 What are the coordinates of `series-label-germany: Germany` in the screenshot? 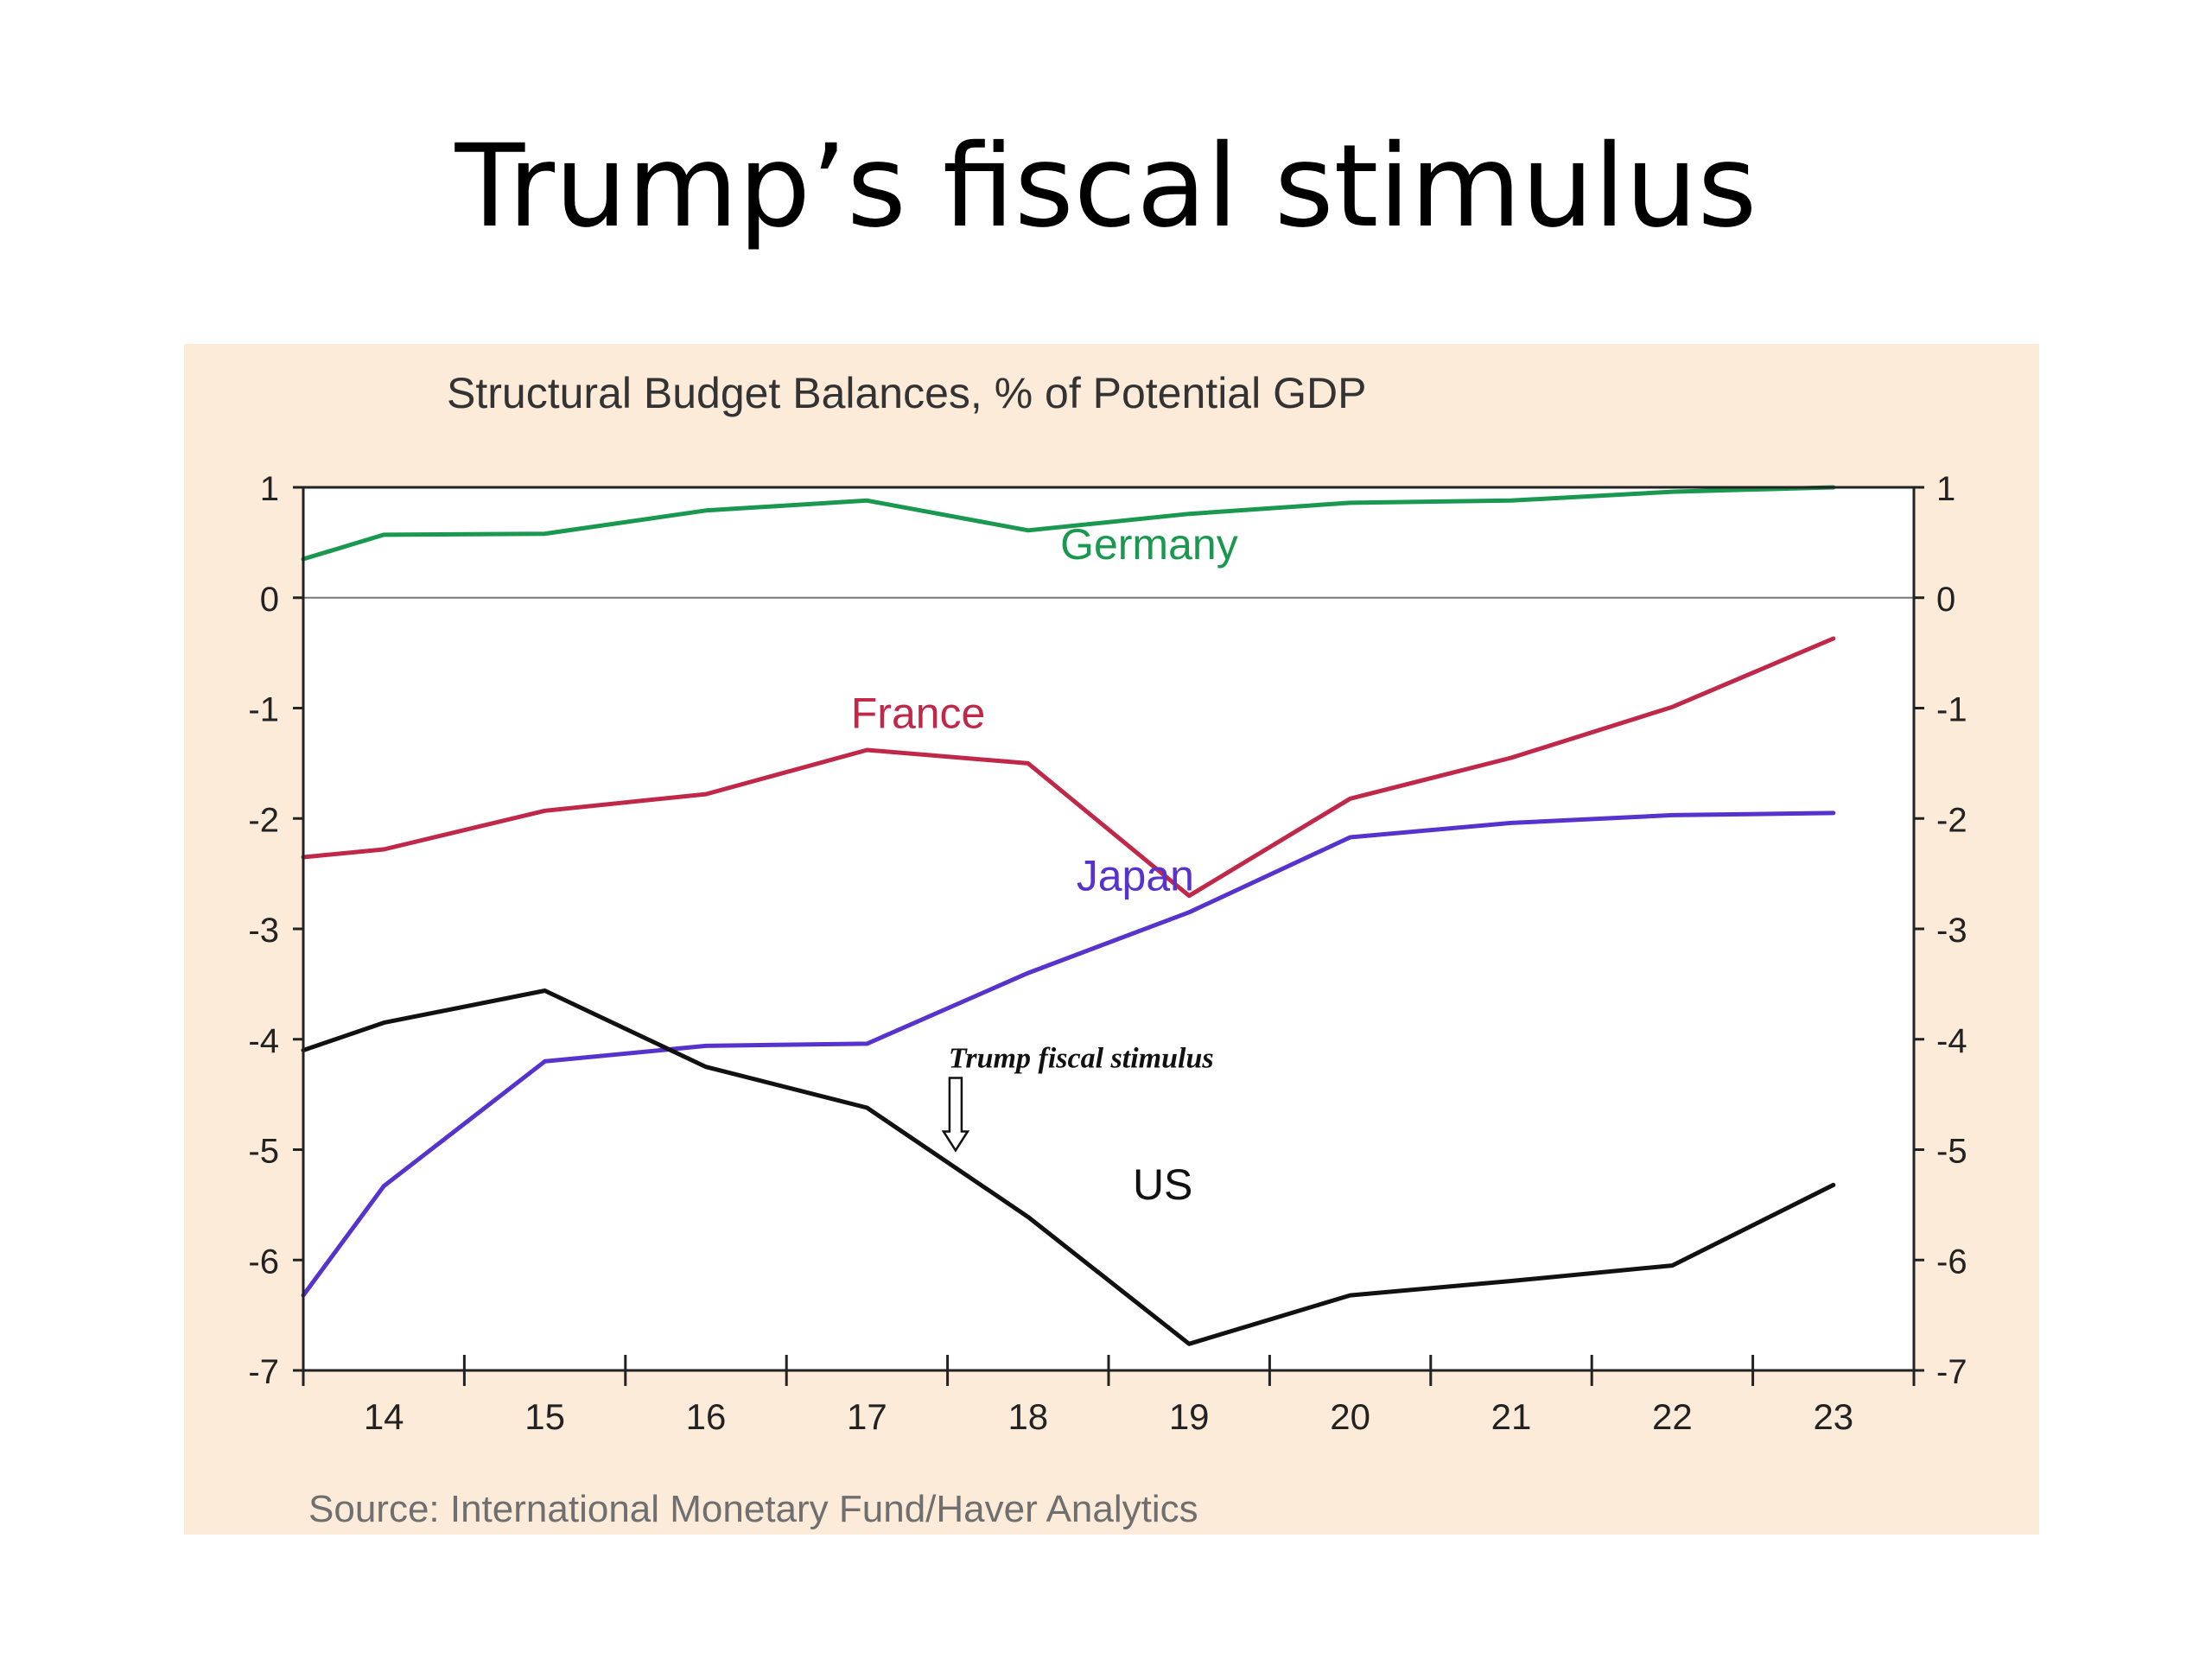 It's located at (1149, 544).